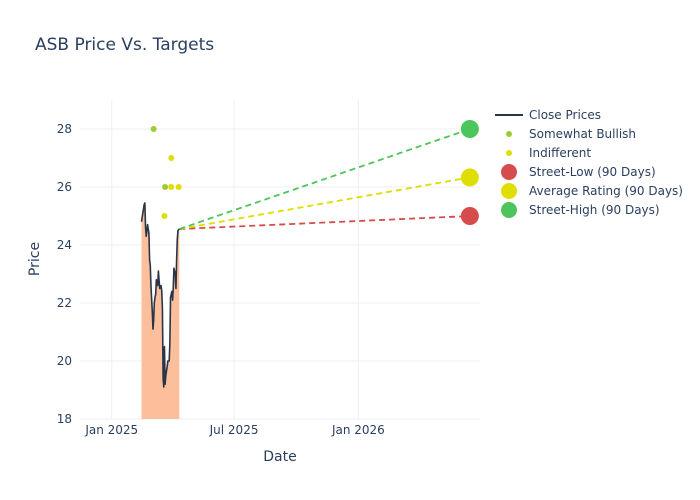 Image resolution: width=700 pixels, height=500 pixels. I want to click on x-tick-label: Jan 2026, so click(358, 430).